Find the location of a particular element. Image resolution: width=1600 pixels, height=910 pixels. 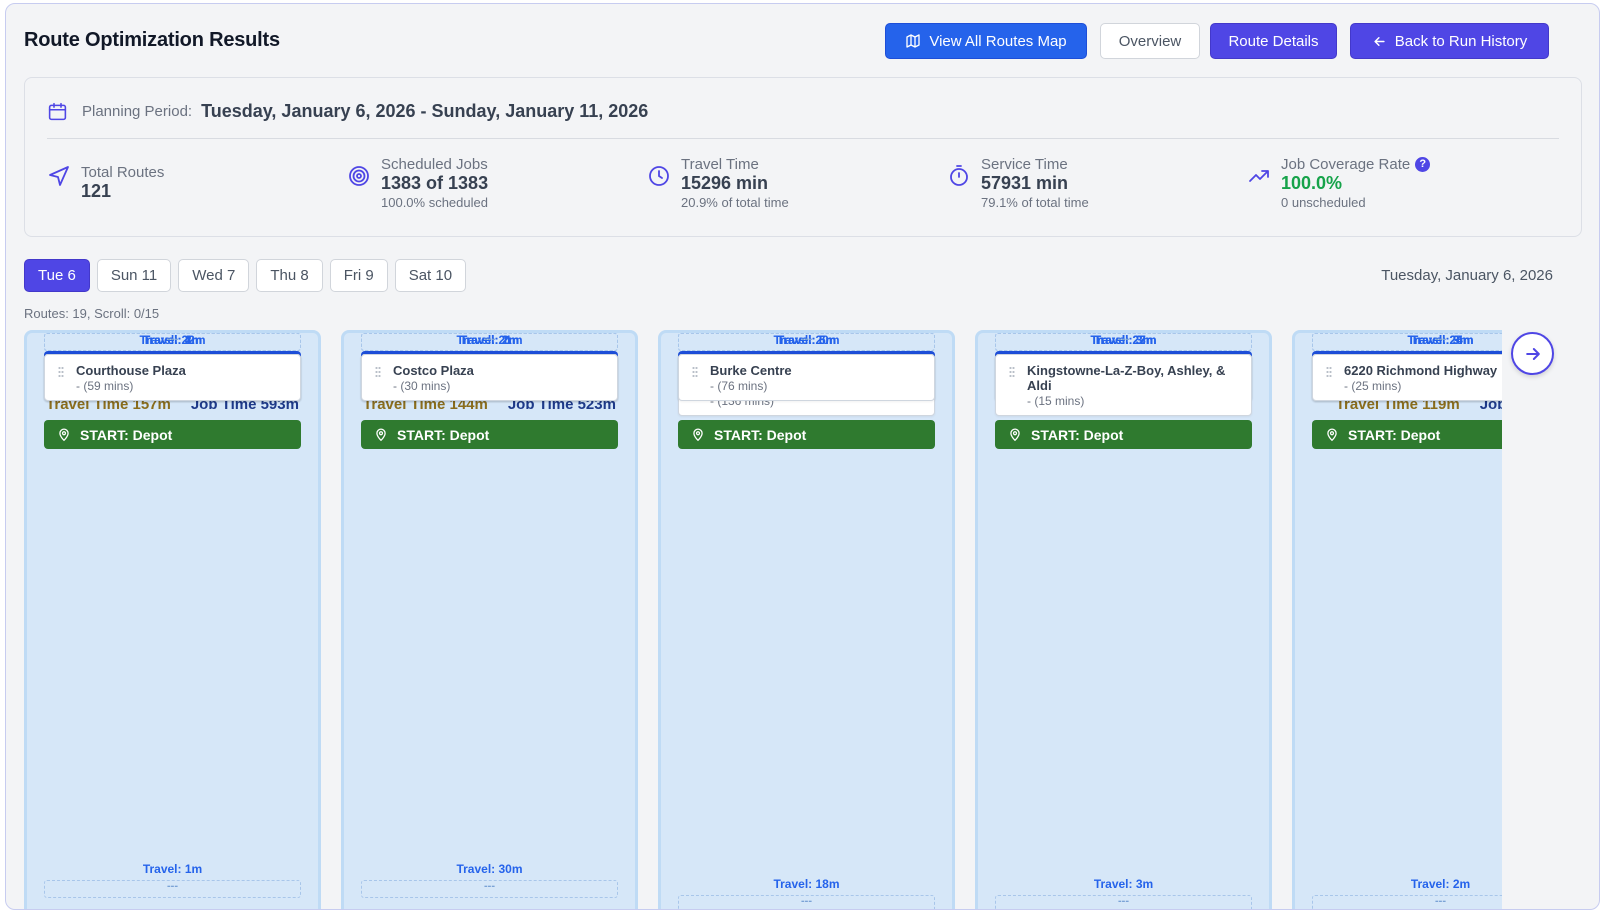

stat-value: 121 is located at coordinates (96, 191).